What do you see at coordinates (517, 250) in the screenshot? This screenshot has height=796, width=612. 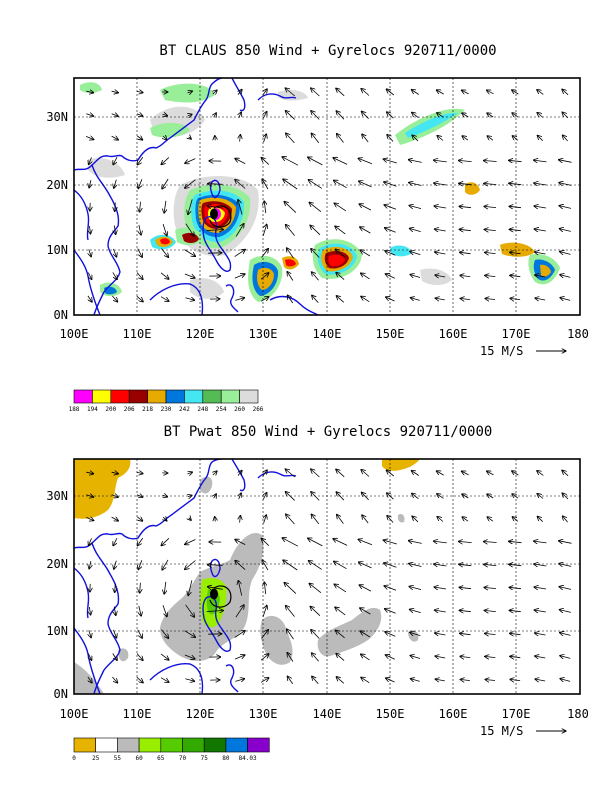 I see `cloud-region` at bounding box center [517, 250].